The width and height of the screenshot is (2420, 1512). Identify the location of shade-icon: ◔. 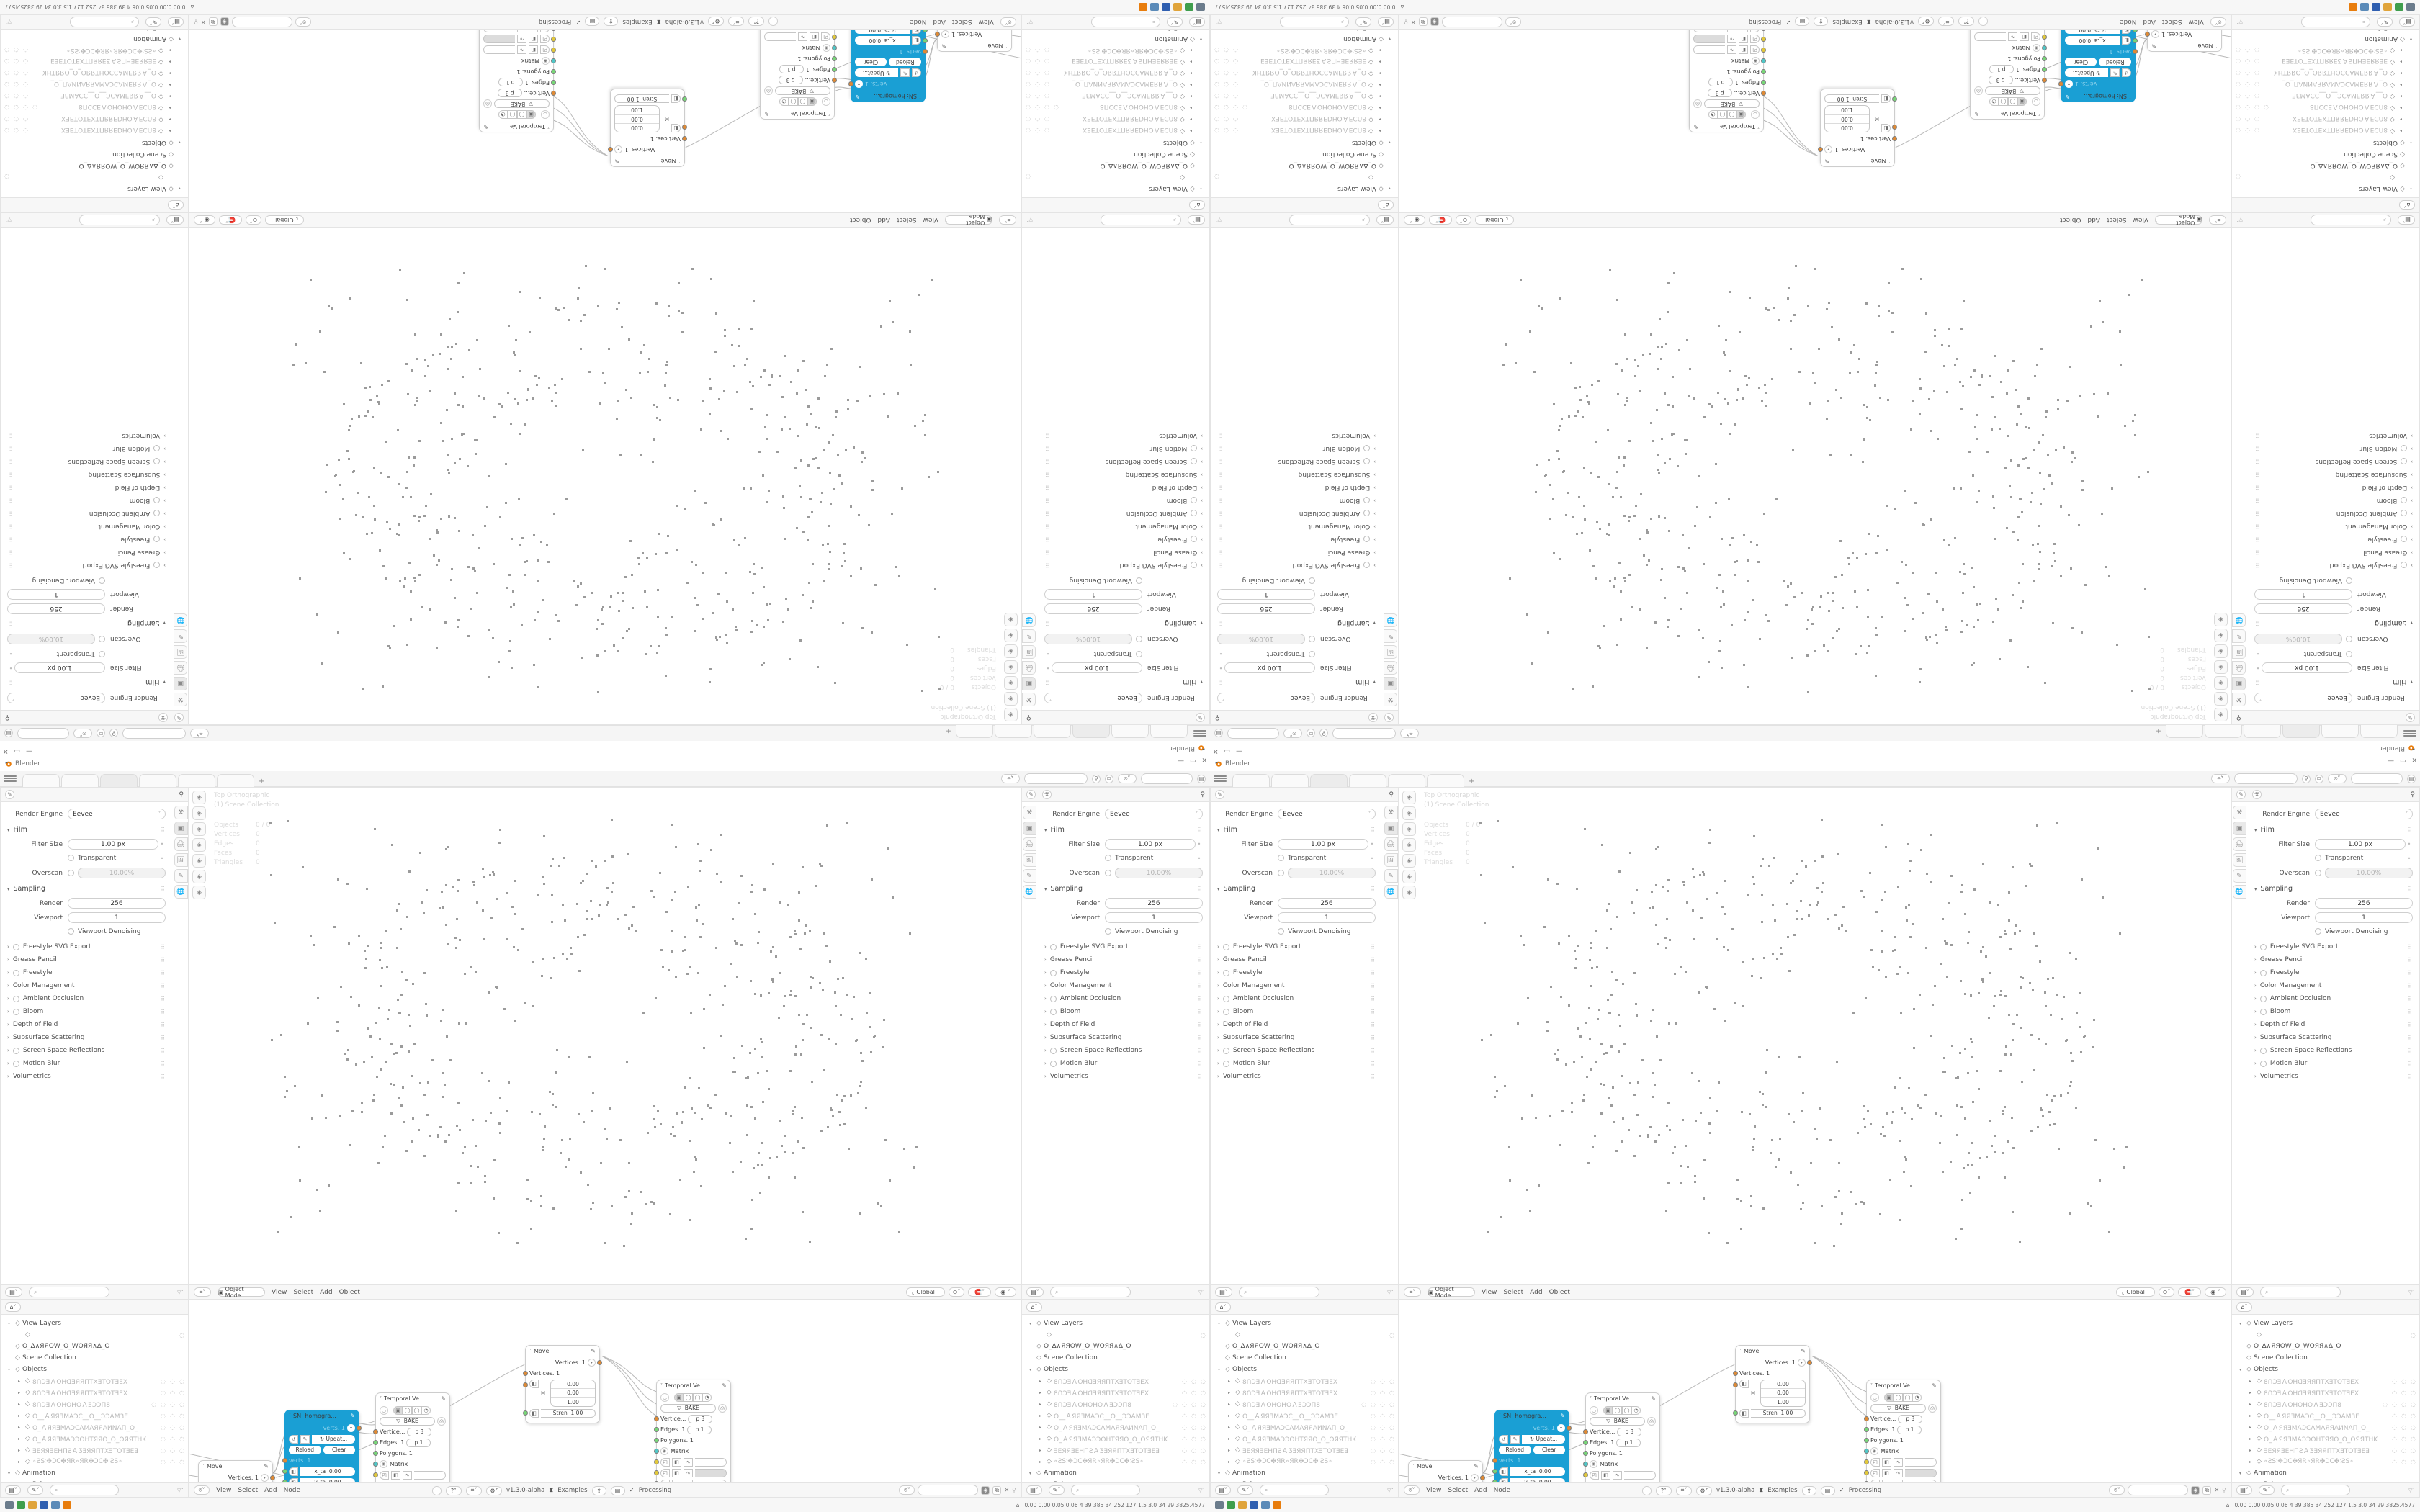
(1713, 115).